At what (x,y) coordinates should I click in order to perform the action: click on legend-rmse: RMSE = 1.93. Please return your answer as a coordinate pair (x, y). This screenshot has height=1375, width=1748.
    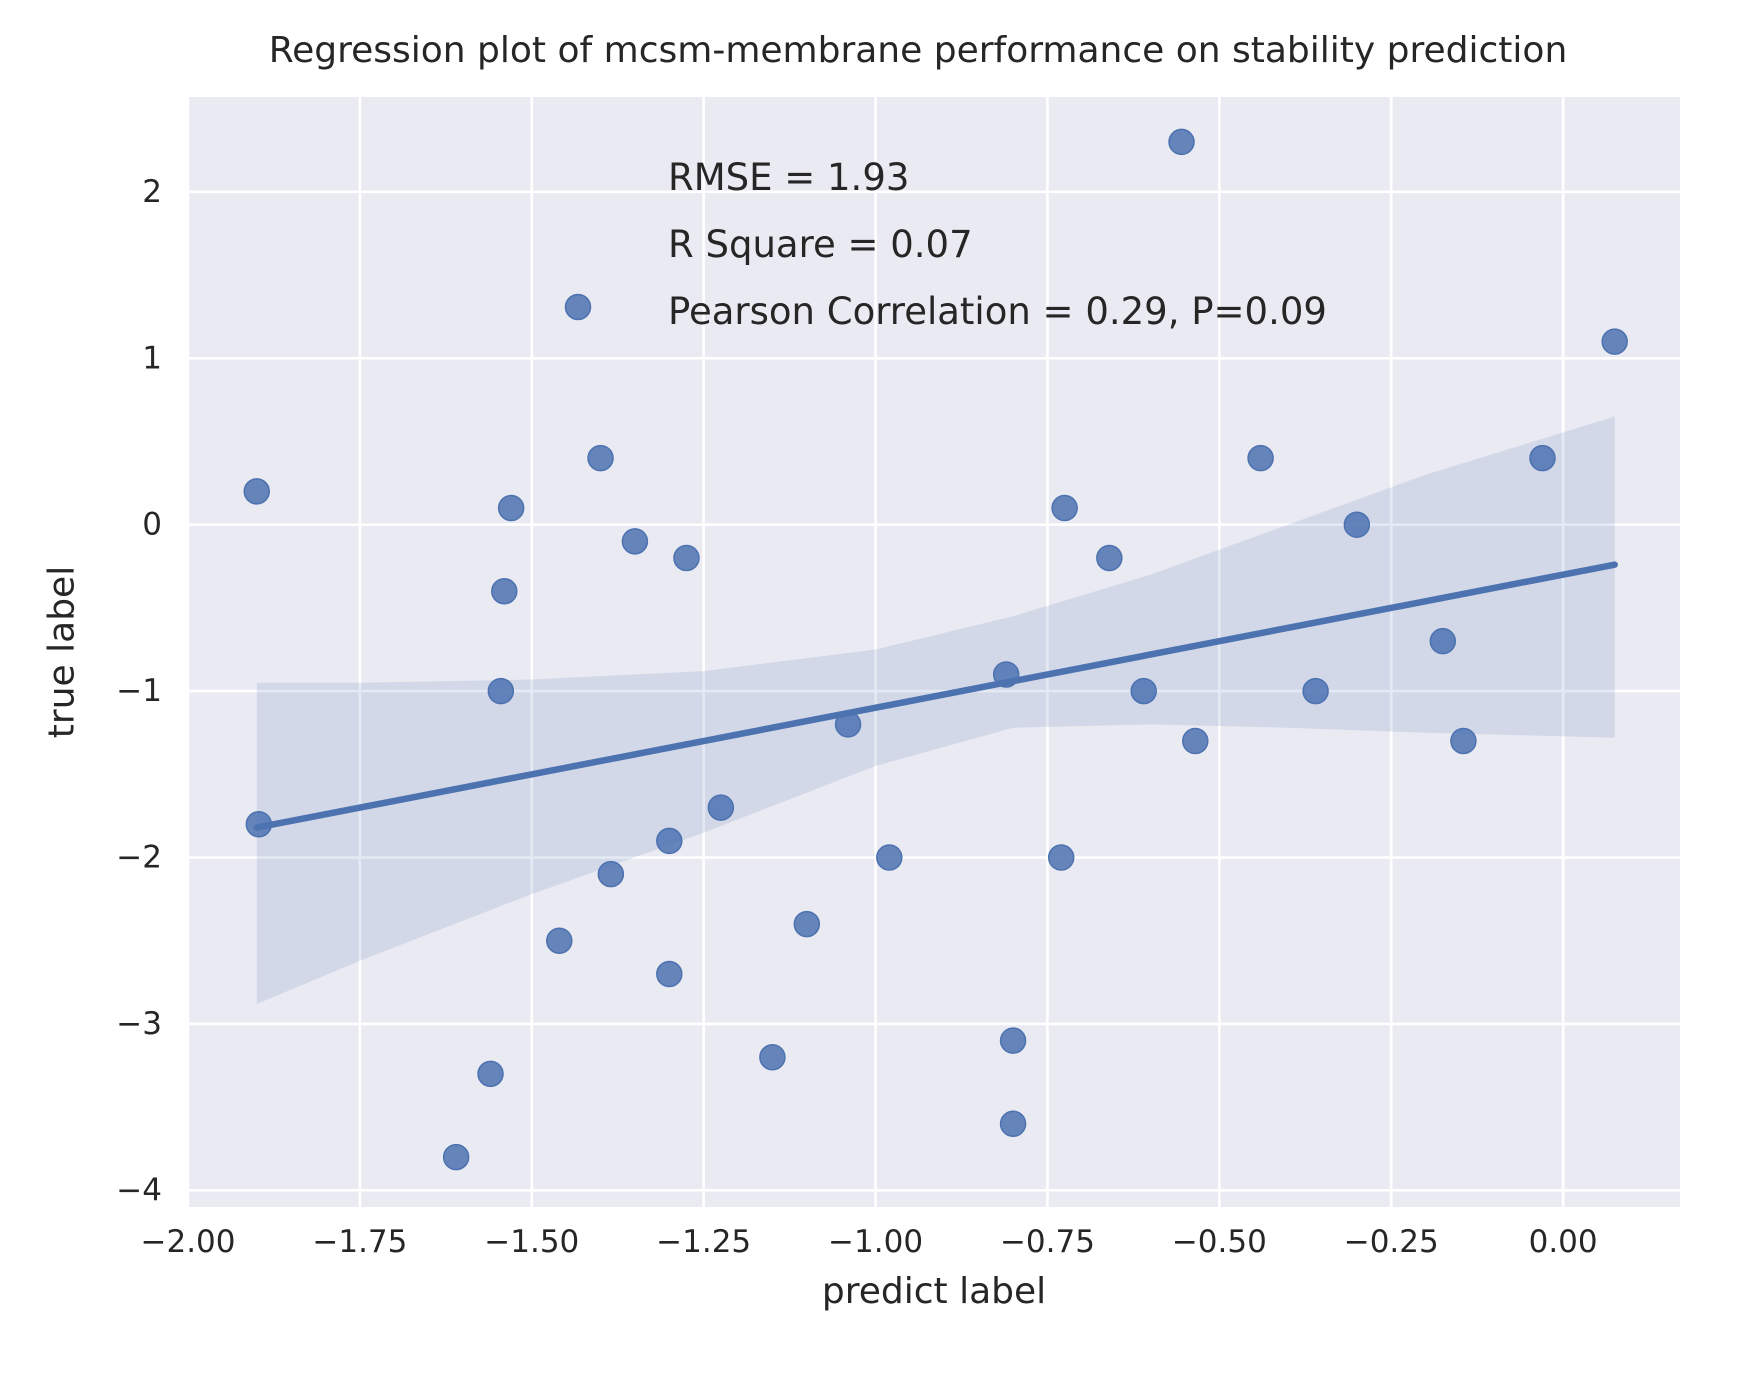
    Looking at the image, I should click on (788, 177).